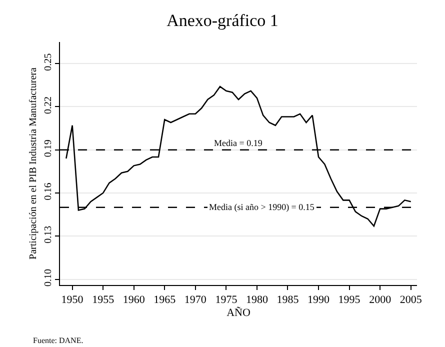 The height and width of the screenshot is (347, 445). Describe the element at coordinates (58, 340) in the screenshot. I see `source-note: Fuente: DANE.` at that location.